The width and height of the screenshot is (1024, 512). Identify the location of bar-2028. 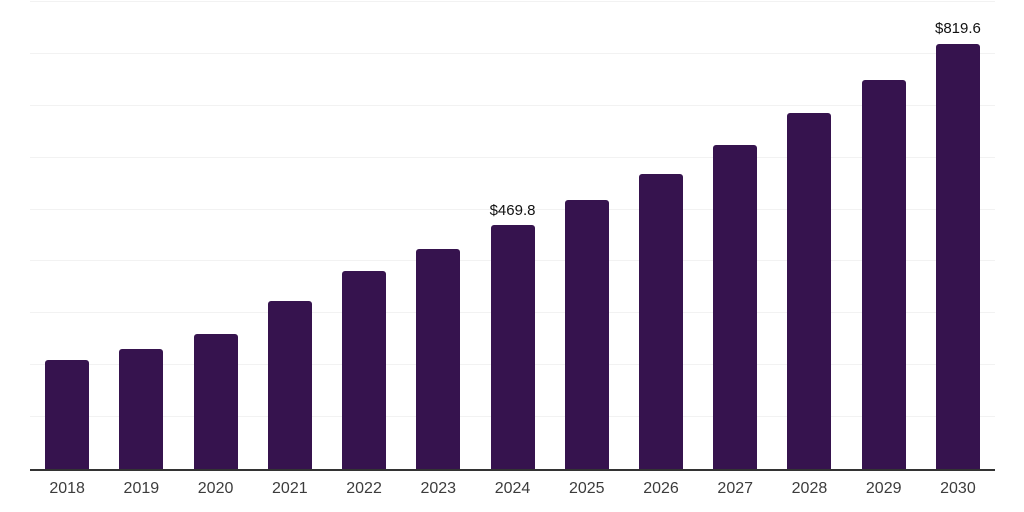
(809, 291).